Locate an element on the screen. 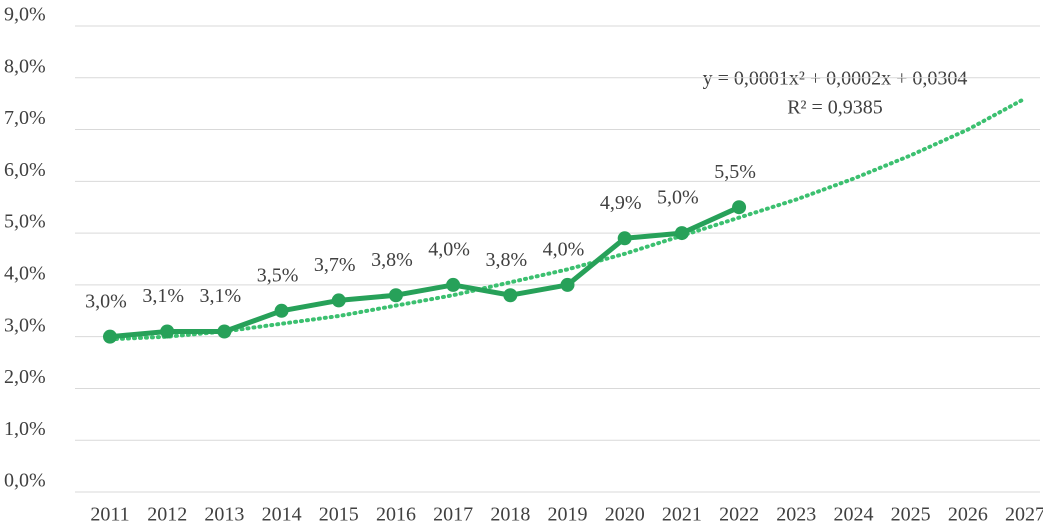 Image resolution: width=1043 pixels, height=528 pixels. data-label: 3,5% is located at coordinates (278, 275).